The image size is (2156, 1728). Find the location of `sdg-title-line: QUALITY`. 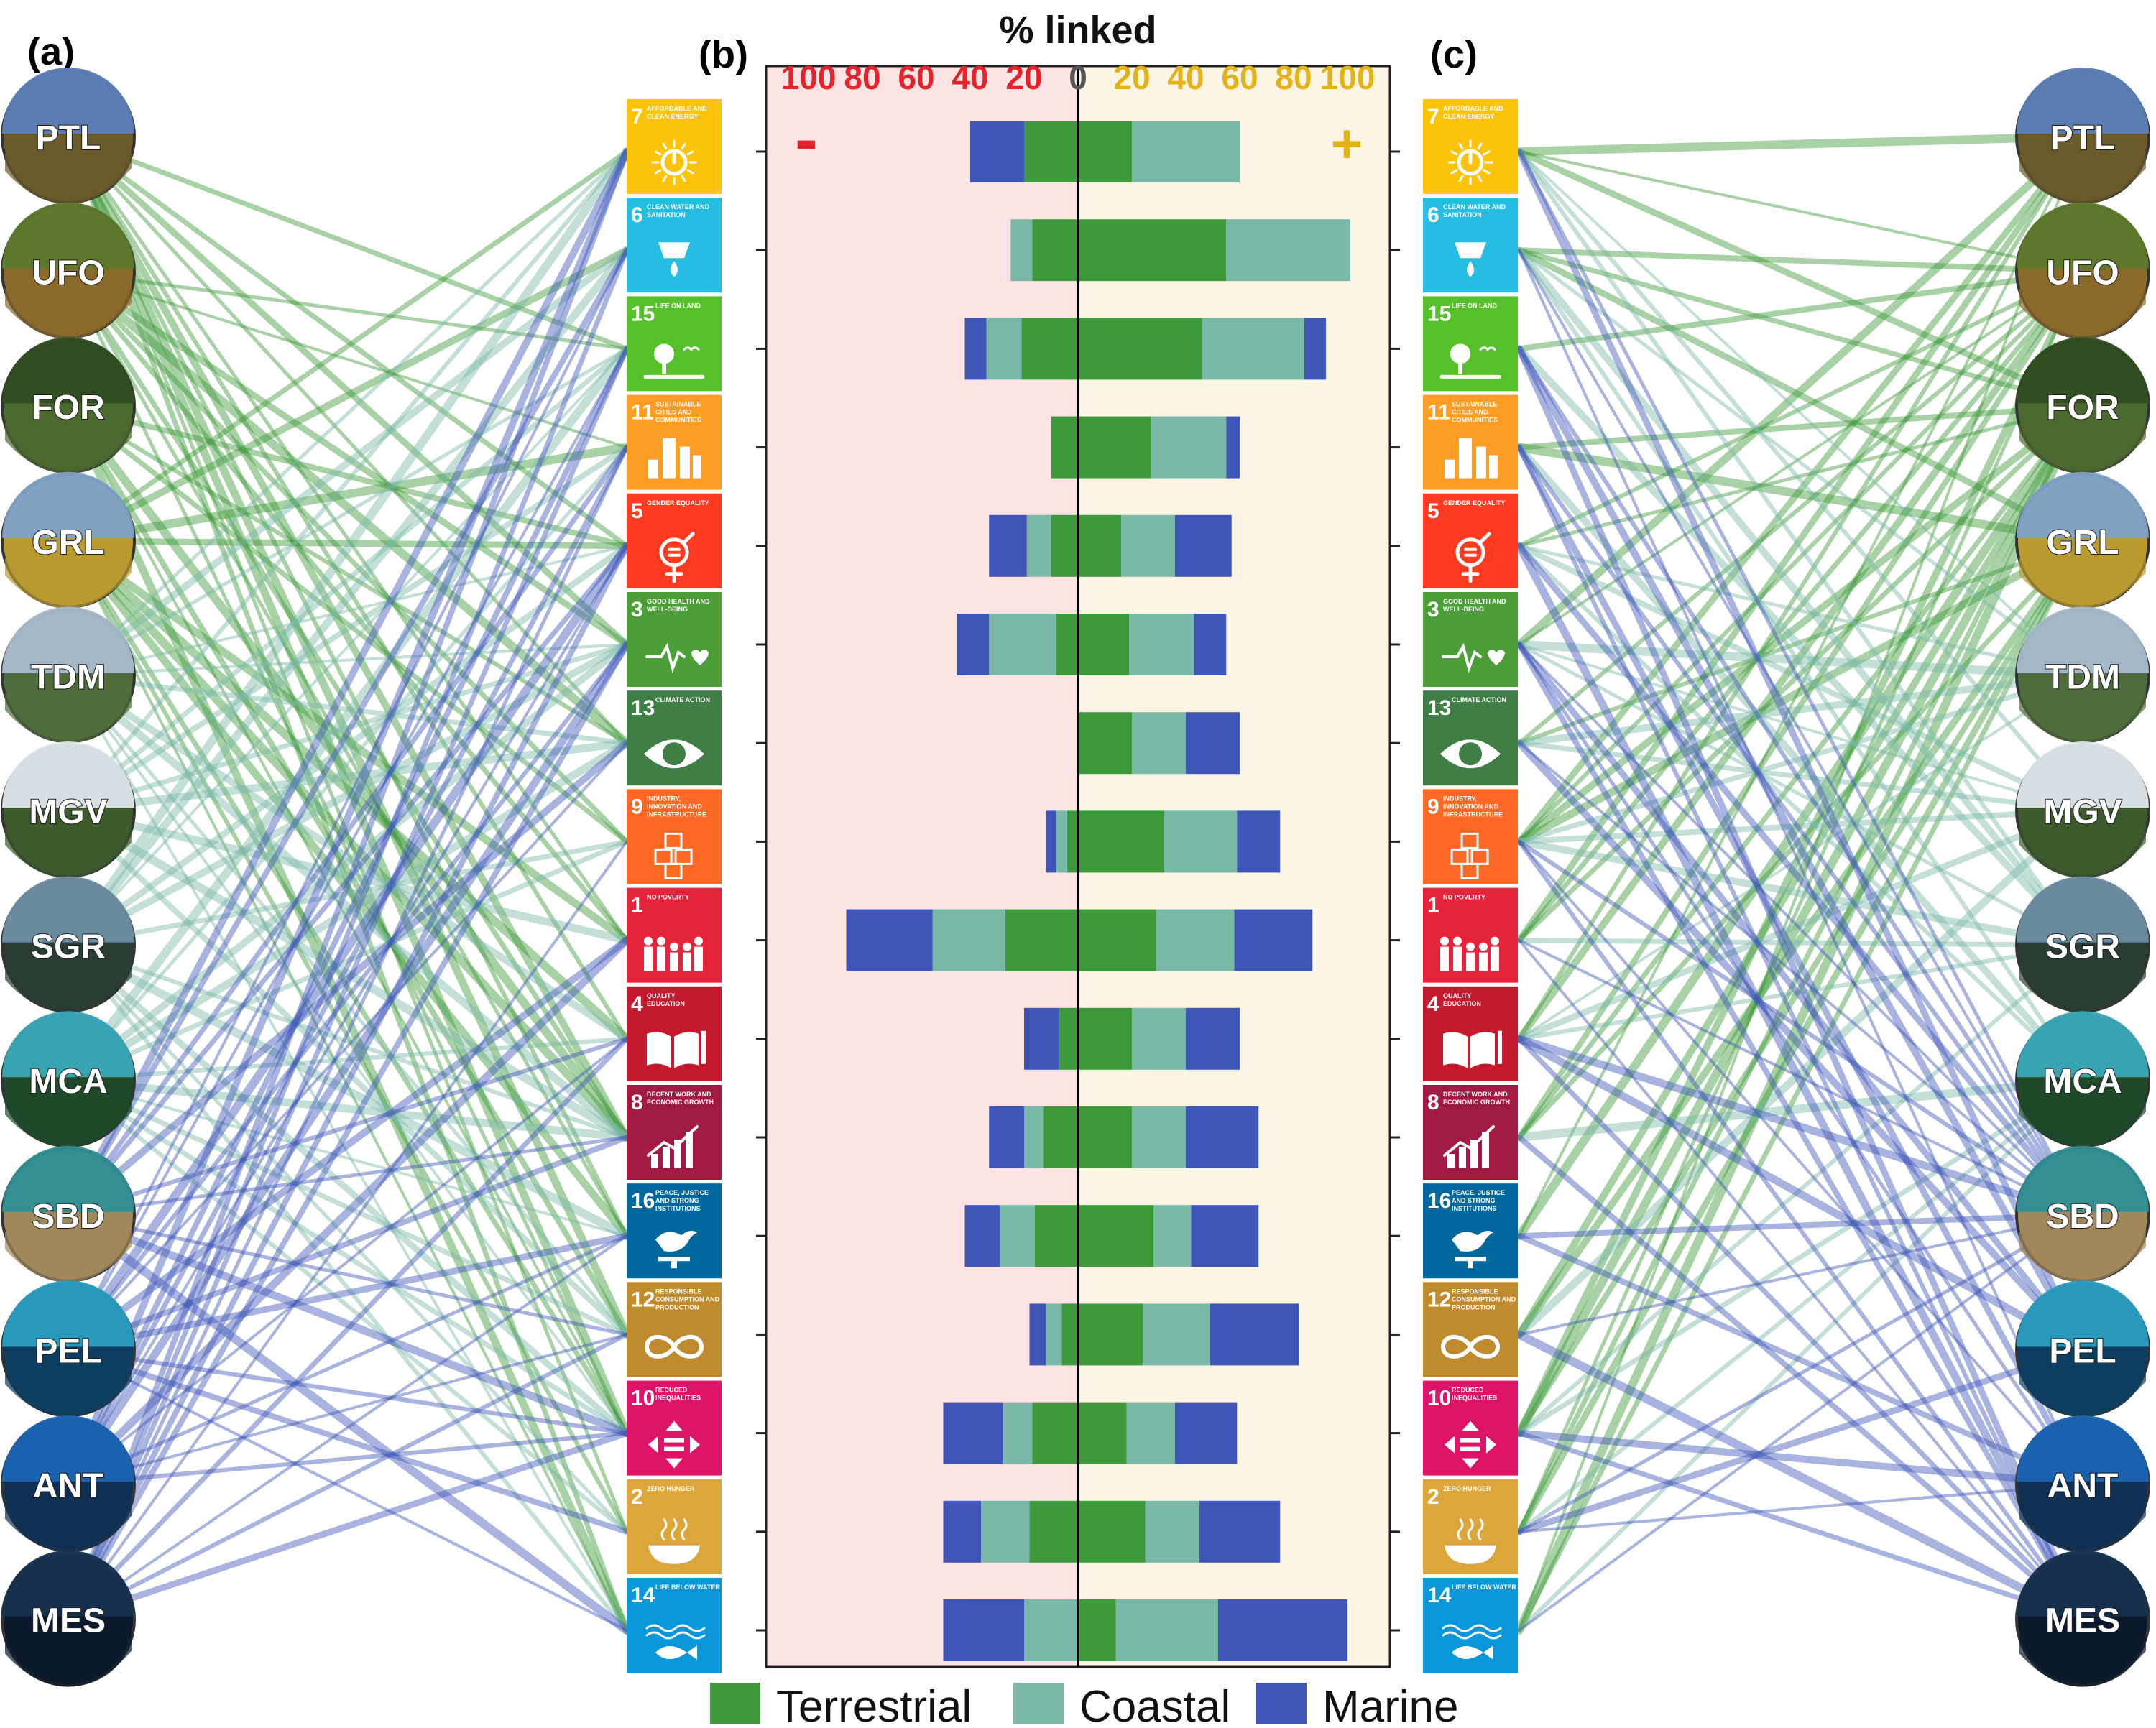

sdg-title-line: QUALITY is located at coordinates (661, 996).